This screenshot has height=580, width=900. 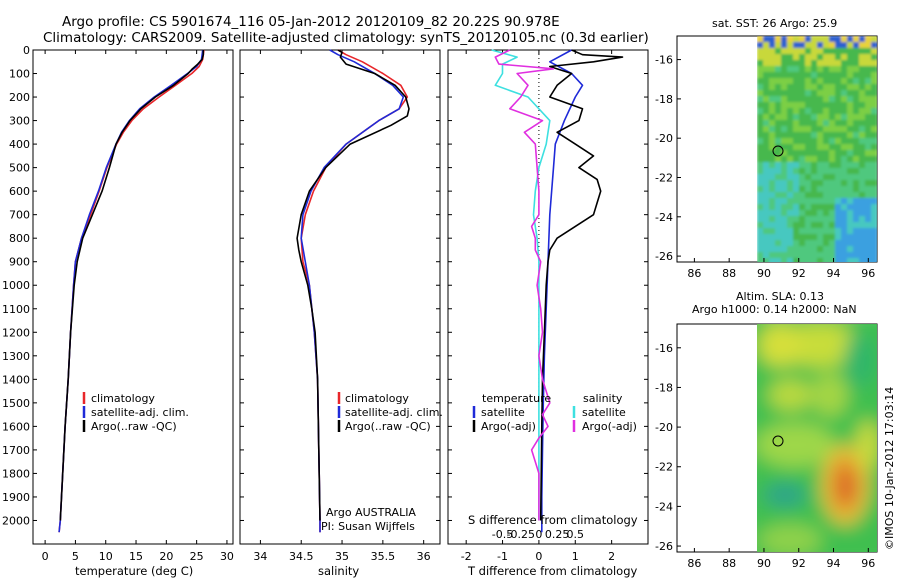 I want to click on x-tick-label: 34.5, so click(x=301, y=556).